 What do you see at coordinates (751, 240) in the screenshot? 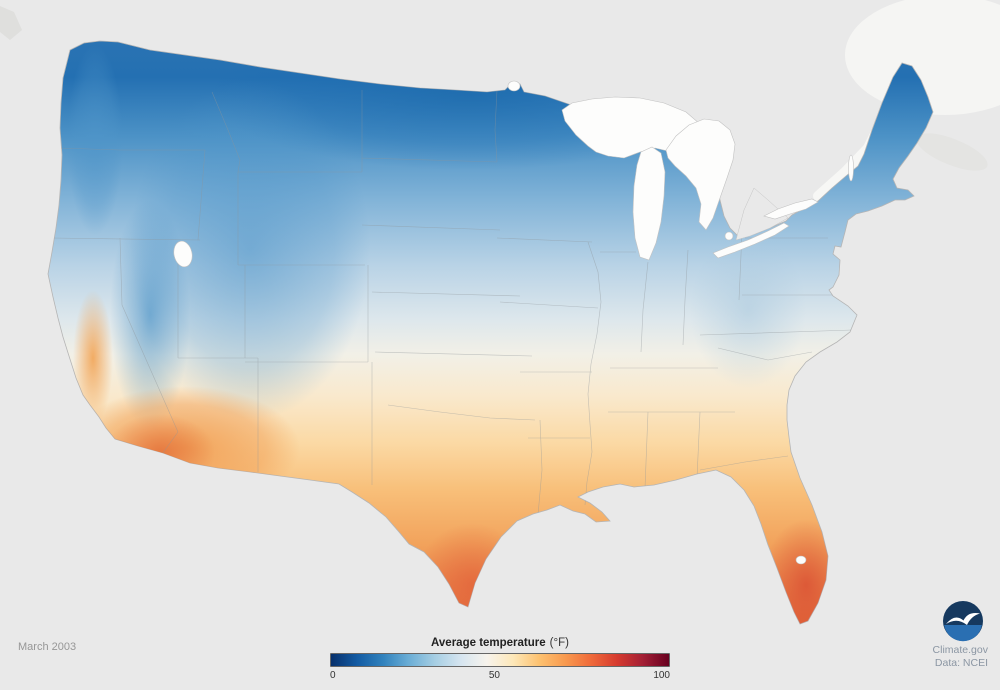
I see `lake-erie` at bounding box center [751, 240].